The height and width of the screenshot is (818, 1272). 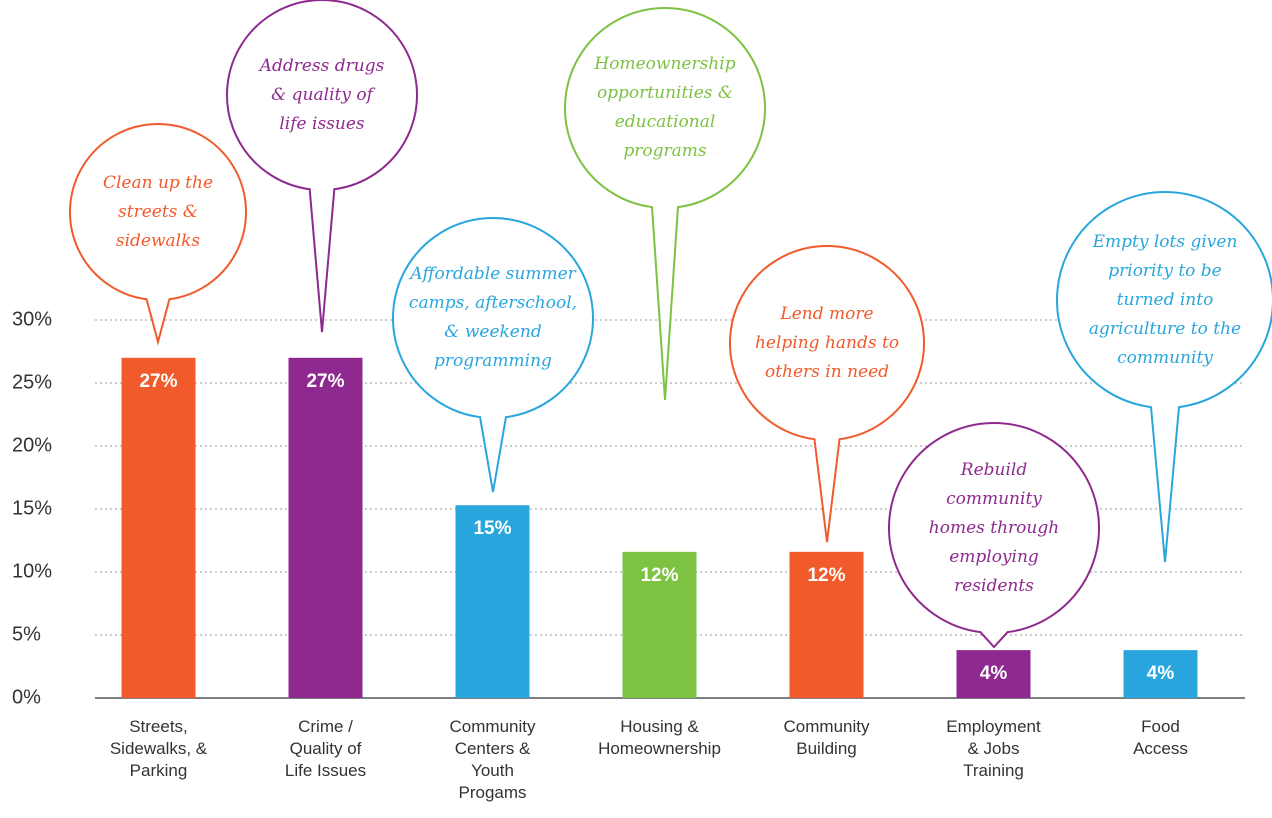 I want to click on x-tick-label: Streets, Sidewalks, & Parking, so click(x=158, y=748).